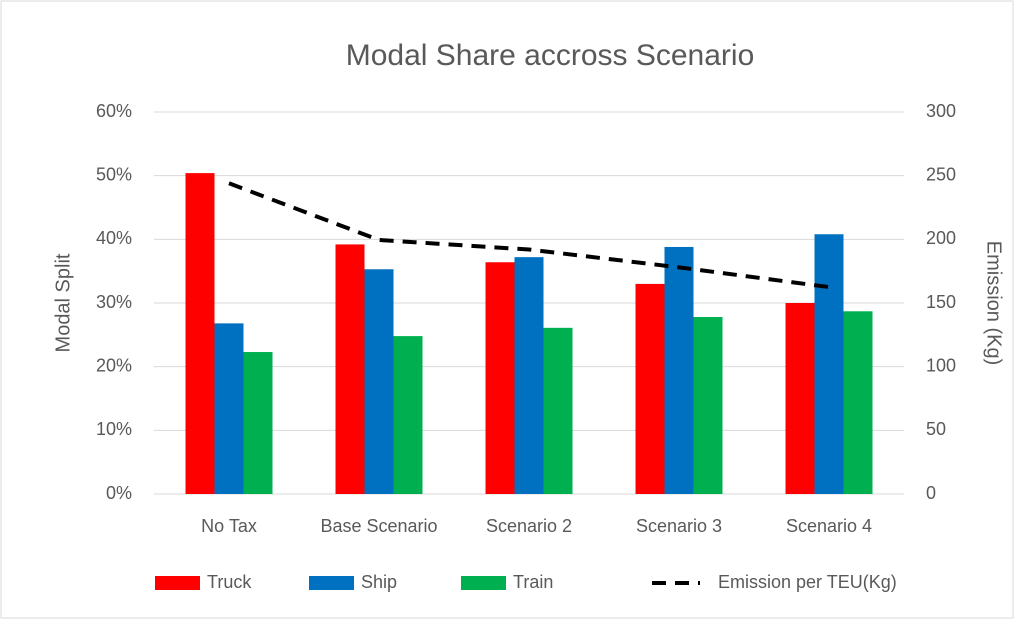 Image resolution: width=1031 pixels, height=625 pixels. I want to click on y2-tick-label: 200, so click(941, 238).